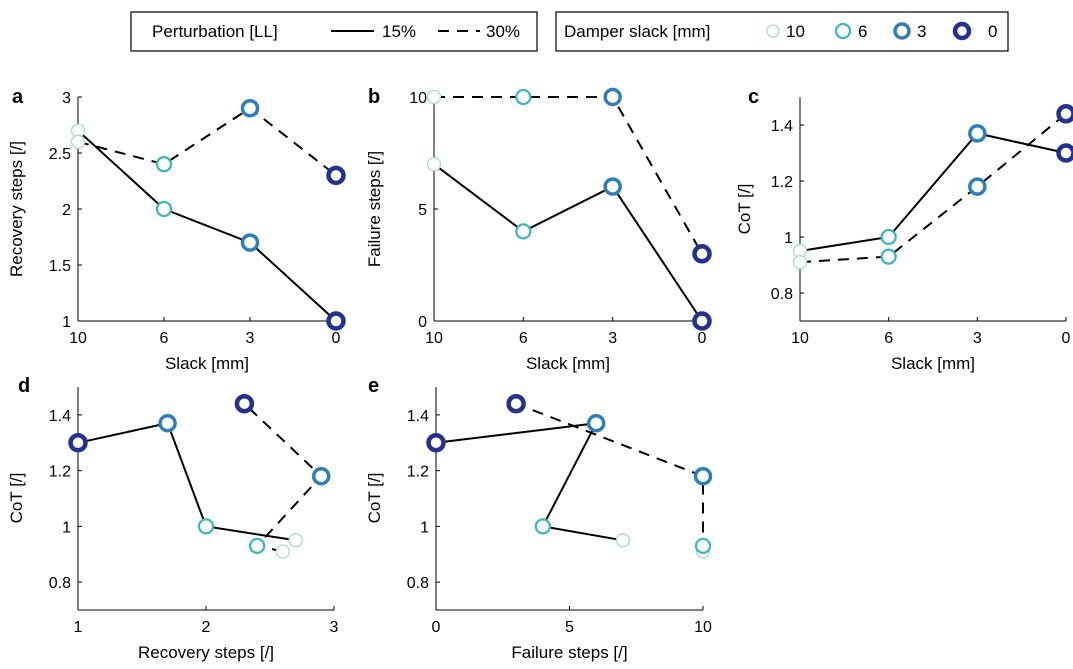  I want to click on x-axis-label-a: Slack [mm], so click(207, 363).